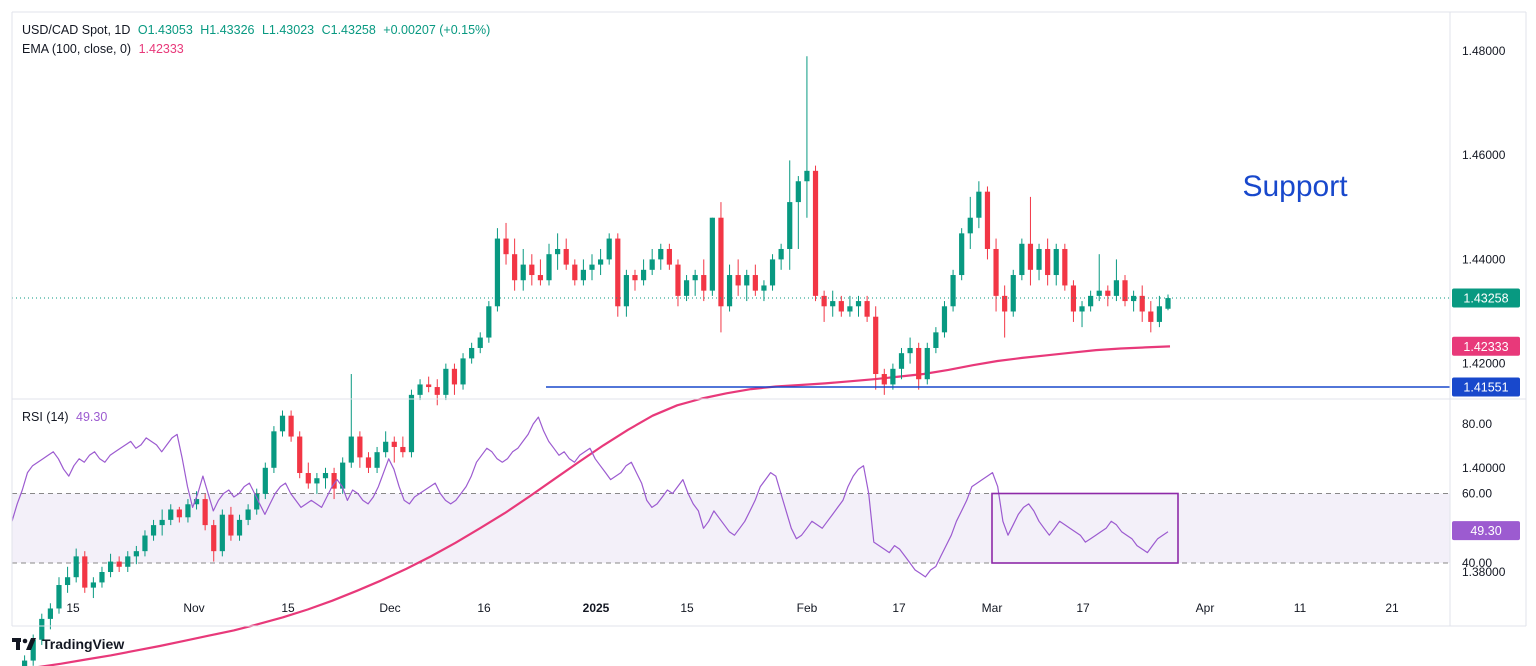 Image resolution: width=1536 pixels, height=666 pixels. What do you see at coordinates (1484, 259) in the screenshot?
I see `price-tick-label: 1.44000` at bounding box center [1484, 259].